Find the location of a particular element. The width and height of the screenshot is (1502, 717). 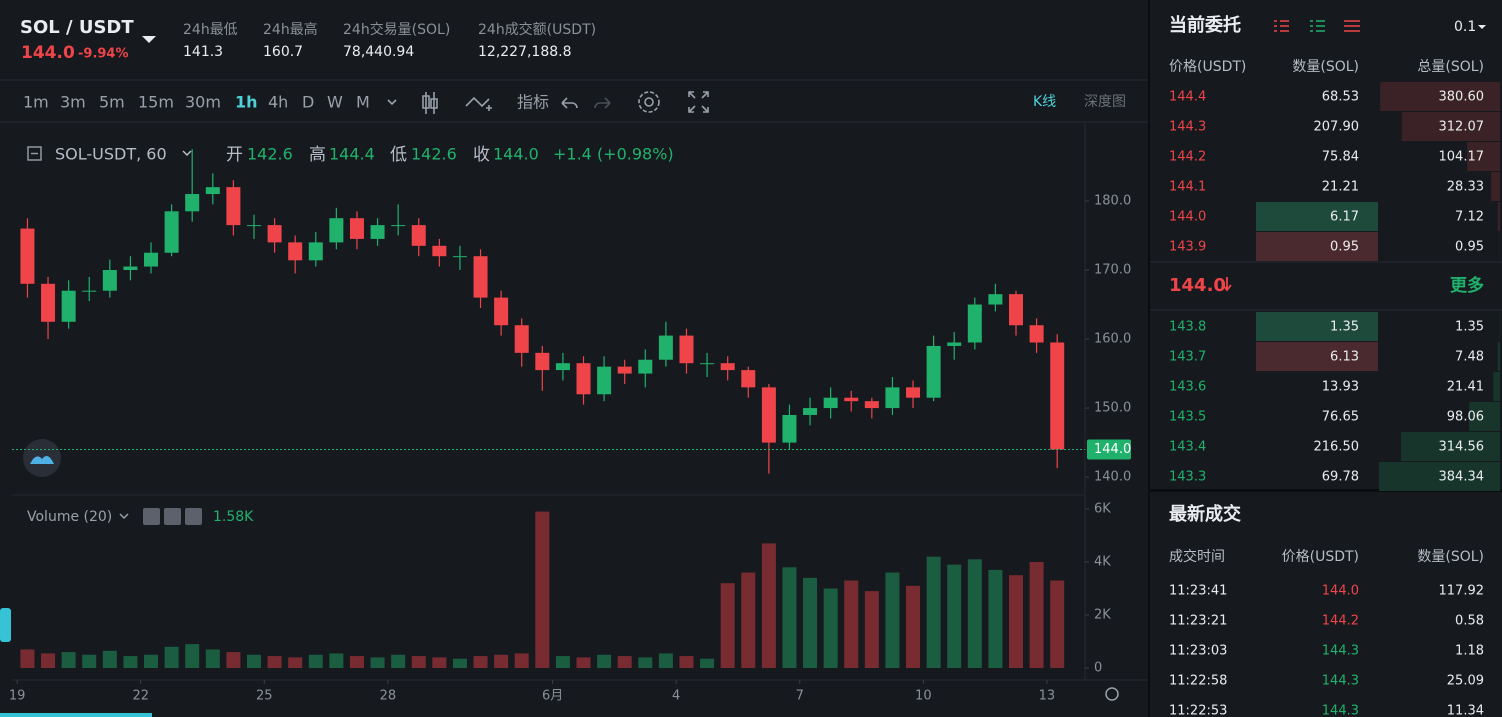

y-tick-label: 160.0 is located at coordinates (1112, 339).